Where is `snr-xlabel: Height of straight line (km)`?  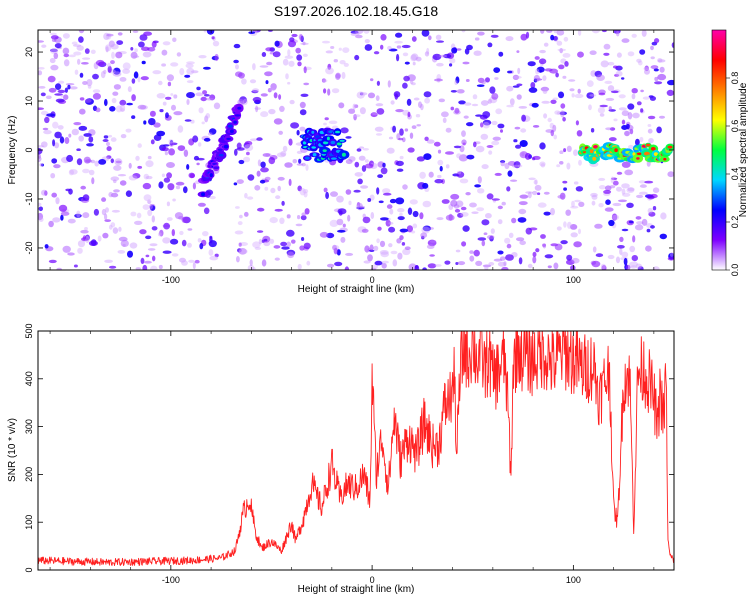
snr-xlabel: Height of straight line (km) is located at coordinates (356, 589).